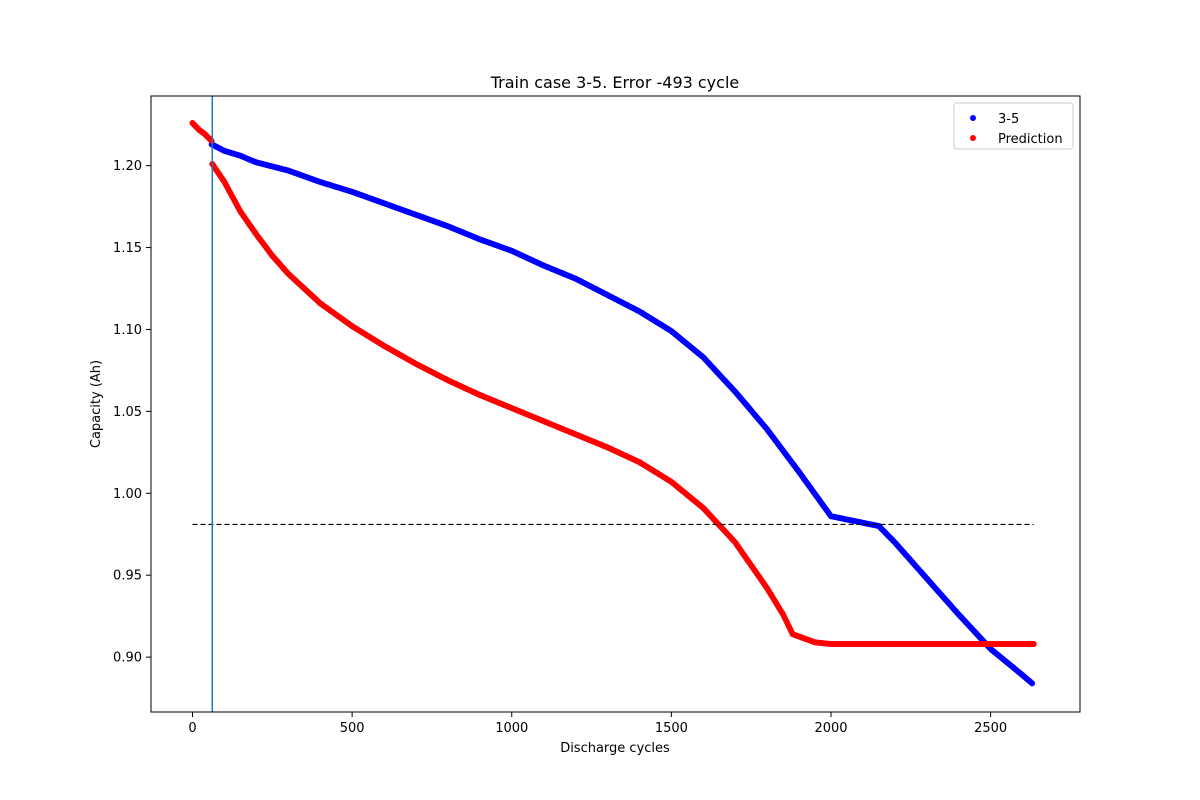 This screenshot has width=1200, height=800. I want to click on legend: 3-5 Prediction, so click(1013, 126).